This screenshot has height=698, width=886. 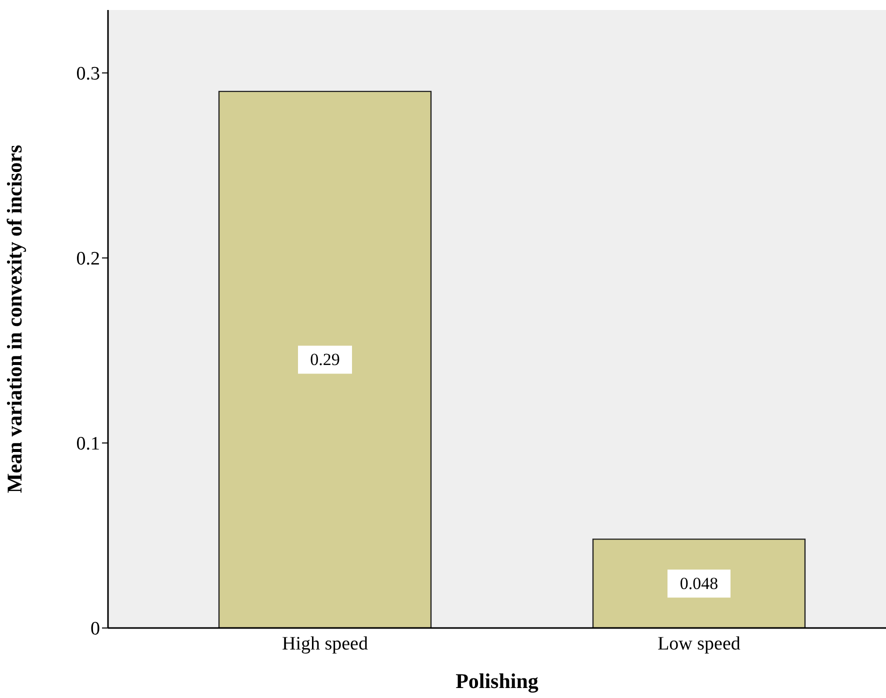 What do you see at coordinates (699, 584) in the screenshot?
I see `data-label: 0.048` at bounding box center [699, 584].